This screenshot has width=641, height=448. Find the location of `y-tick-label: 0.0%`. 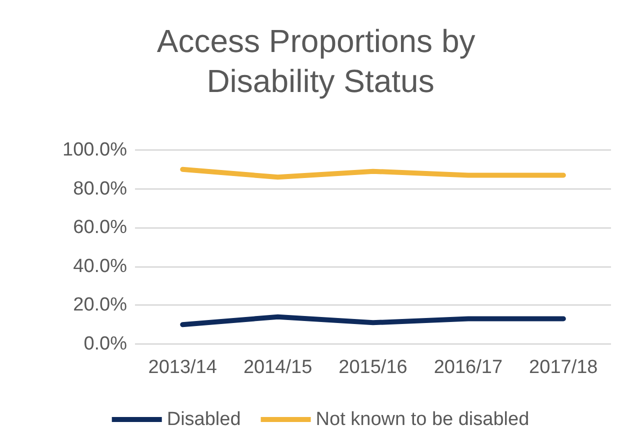

y-tick-label: 0.0% is located at coordinates (106, 344).